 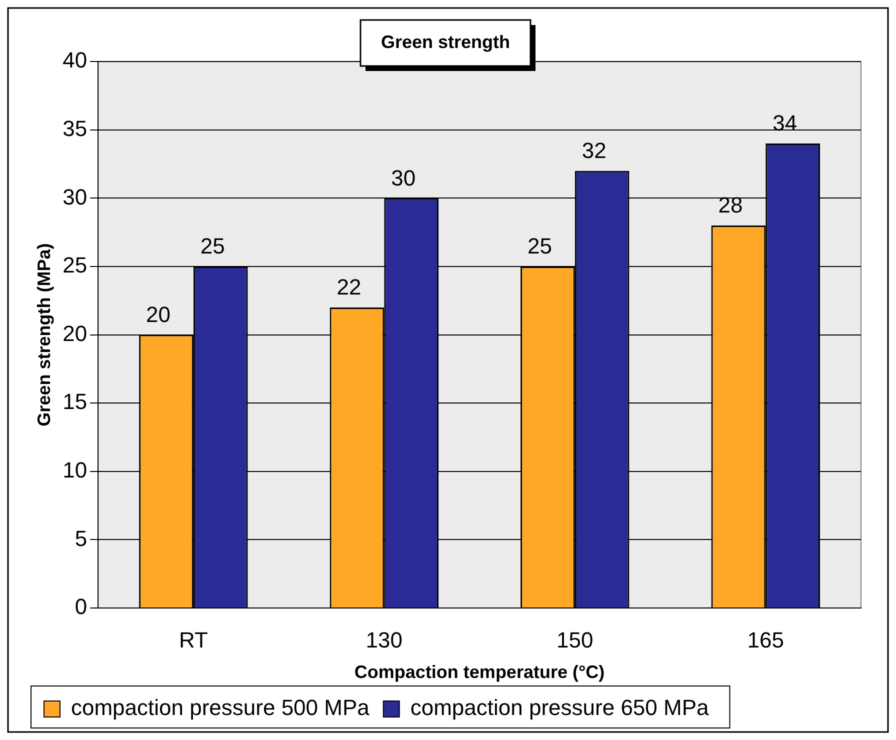 I want to click on y-tick-label: 10, so click(x=75, y=469).